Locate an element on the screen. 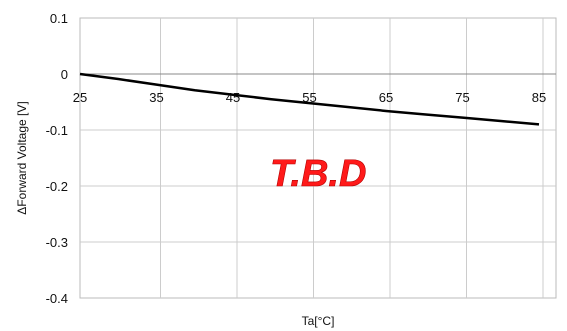  series-group is located at coordinates (309, 99).